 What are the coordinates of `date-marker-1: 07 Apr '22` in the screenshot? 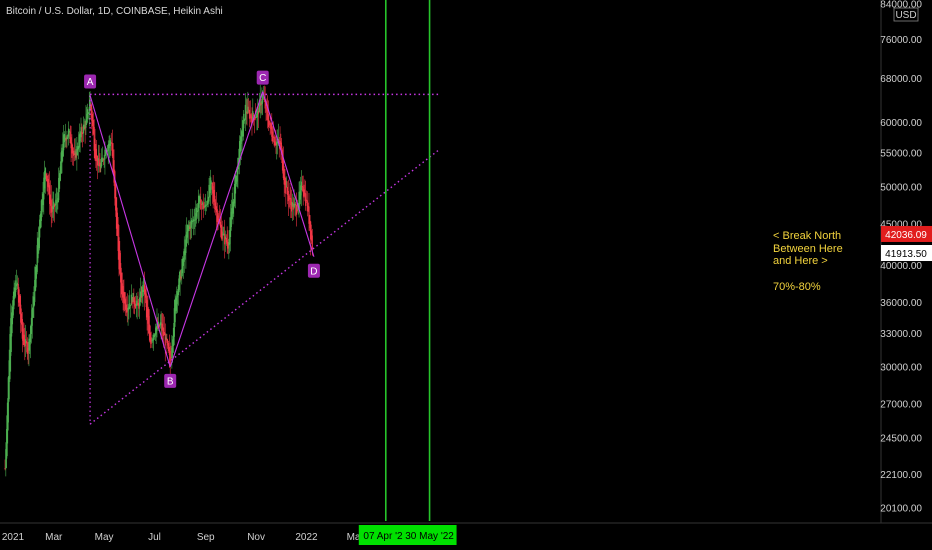 It's located at (385, 535).